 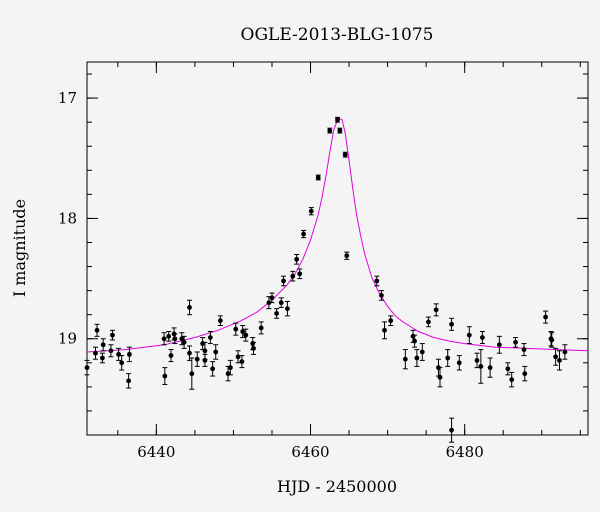 I want to click on y-tick-label: 17, so click(x=67, y=98).